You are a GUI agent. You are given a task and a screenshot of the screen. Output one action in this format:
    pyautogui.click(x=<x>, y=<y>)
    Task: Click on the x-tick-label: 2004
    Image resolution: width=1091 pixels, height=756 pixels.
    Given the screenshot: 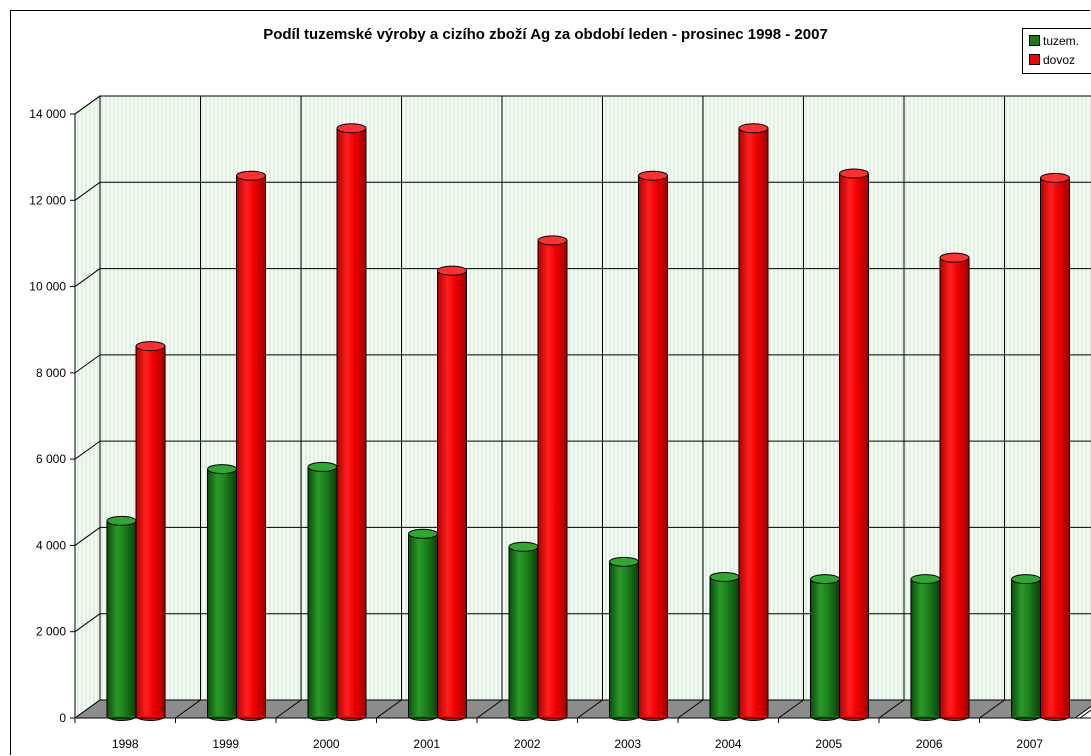 What is the action you would take?
    pyautogui.click(x=728, y=744)
    